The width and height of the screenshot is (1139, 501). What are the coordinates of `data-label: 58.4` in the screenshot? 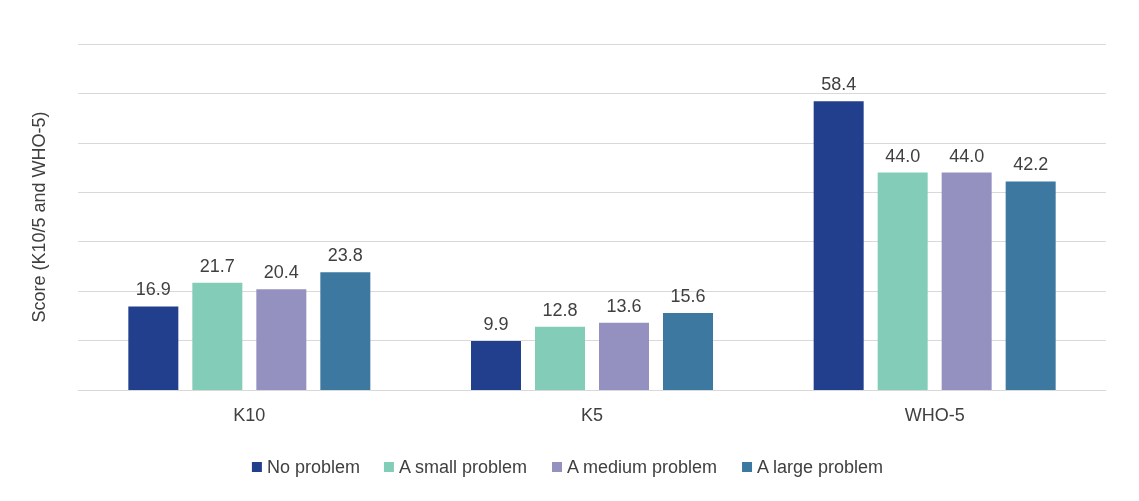 It's located at (839, 84).